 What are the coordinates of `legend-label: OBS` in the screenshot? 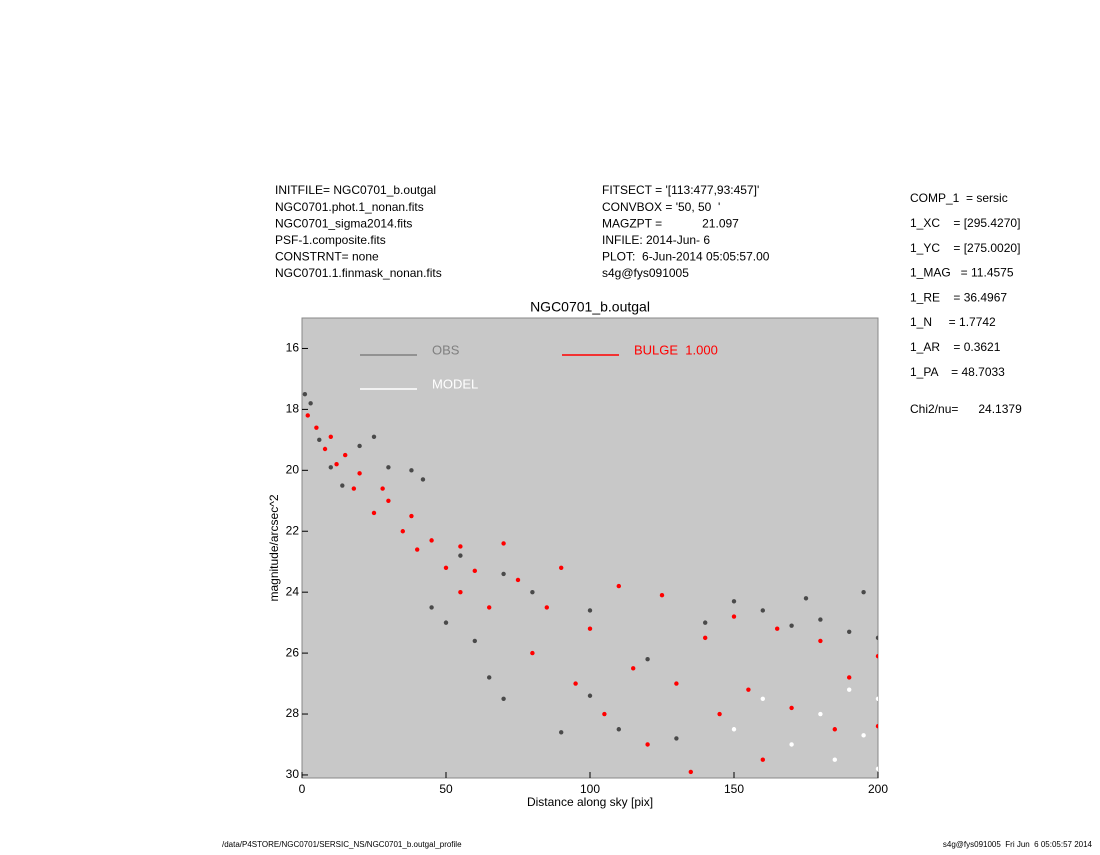 It's located at (446, 349).